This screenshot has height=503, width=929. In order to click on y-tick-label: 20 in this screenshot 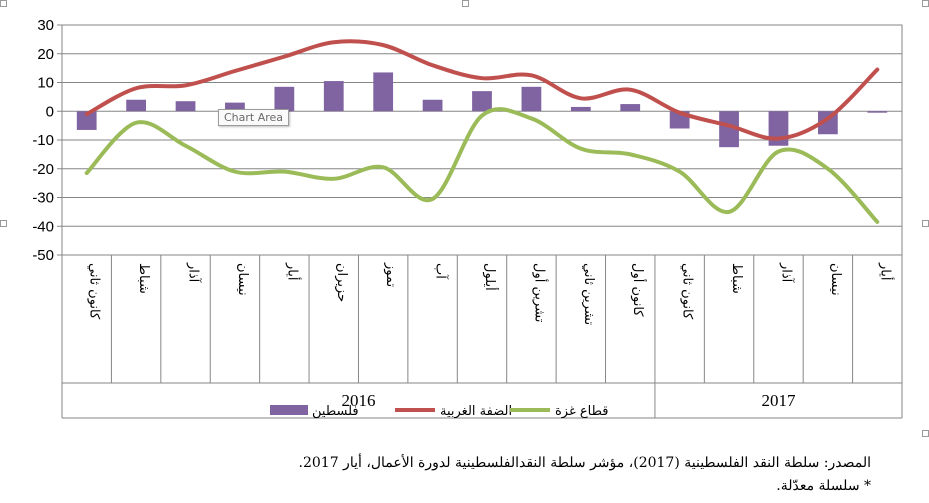, I will do `click(45, 54)`.